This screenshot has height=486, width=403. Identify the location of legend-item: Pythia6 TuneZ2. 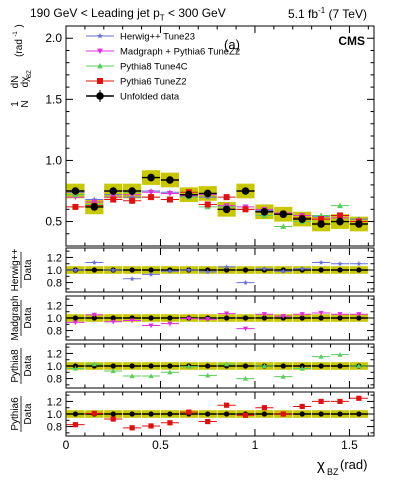
(136, 82).